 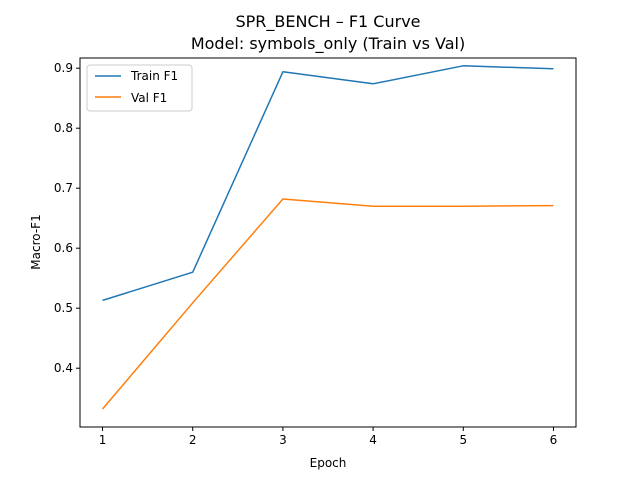 I want to click on y-tick-label: 0.6, so click(x=63, y=248).